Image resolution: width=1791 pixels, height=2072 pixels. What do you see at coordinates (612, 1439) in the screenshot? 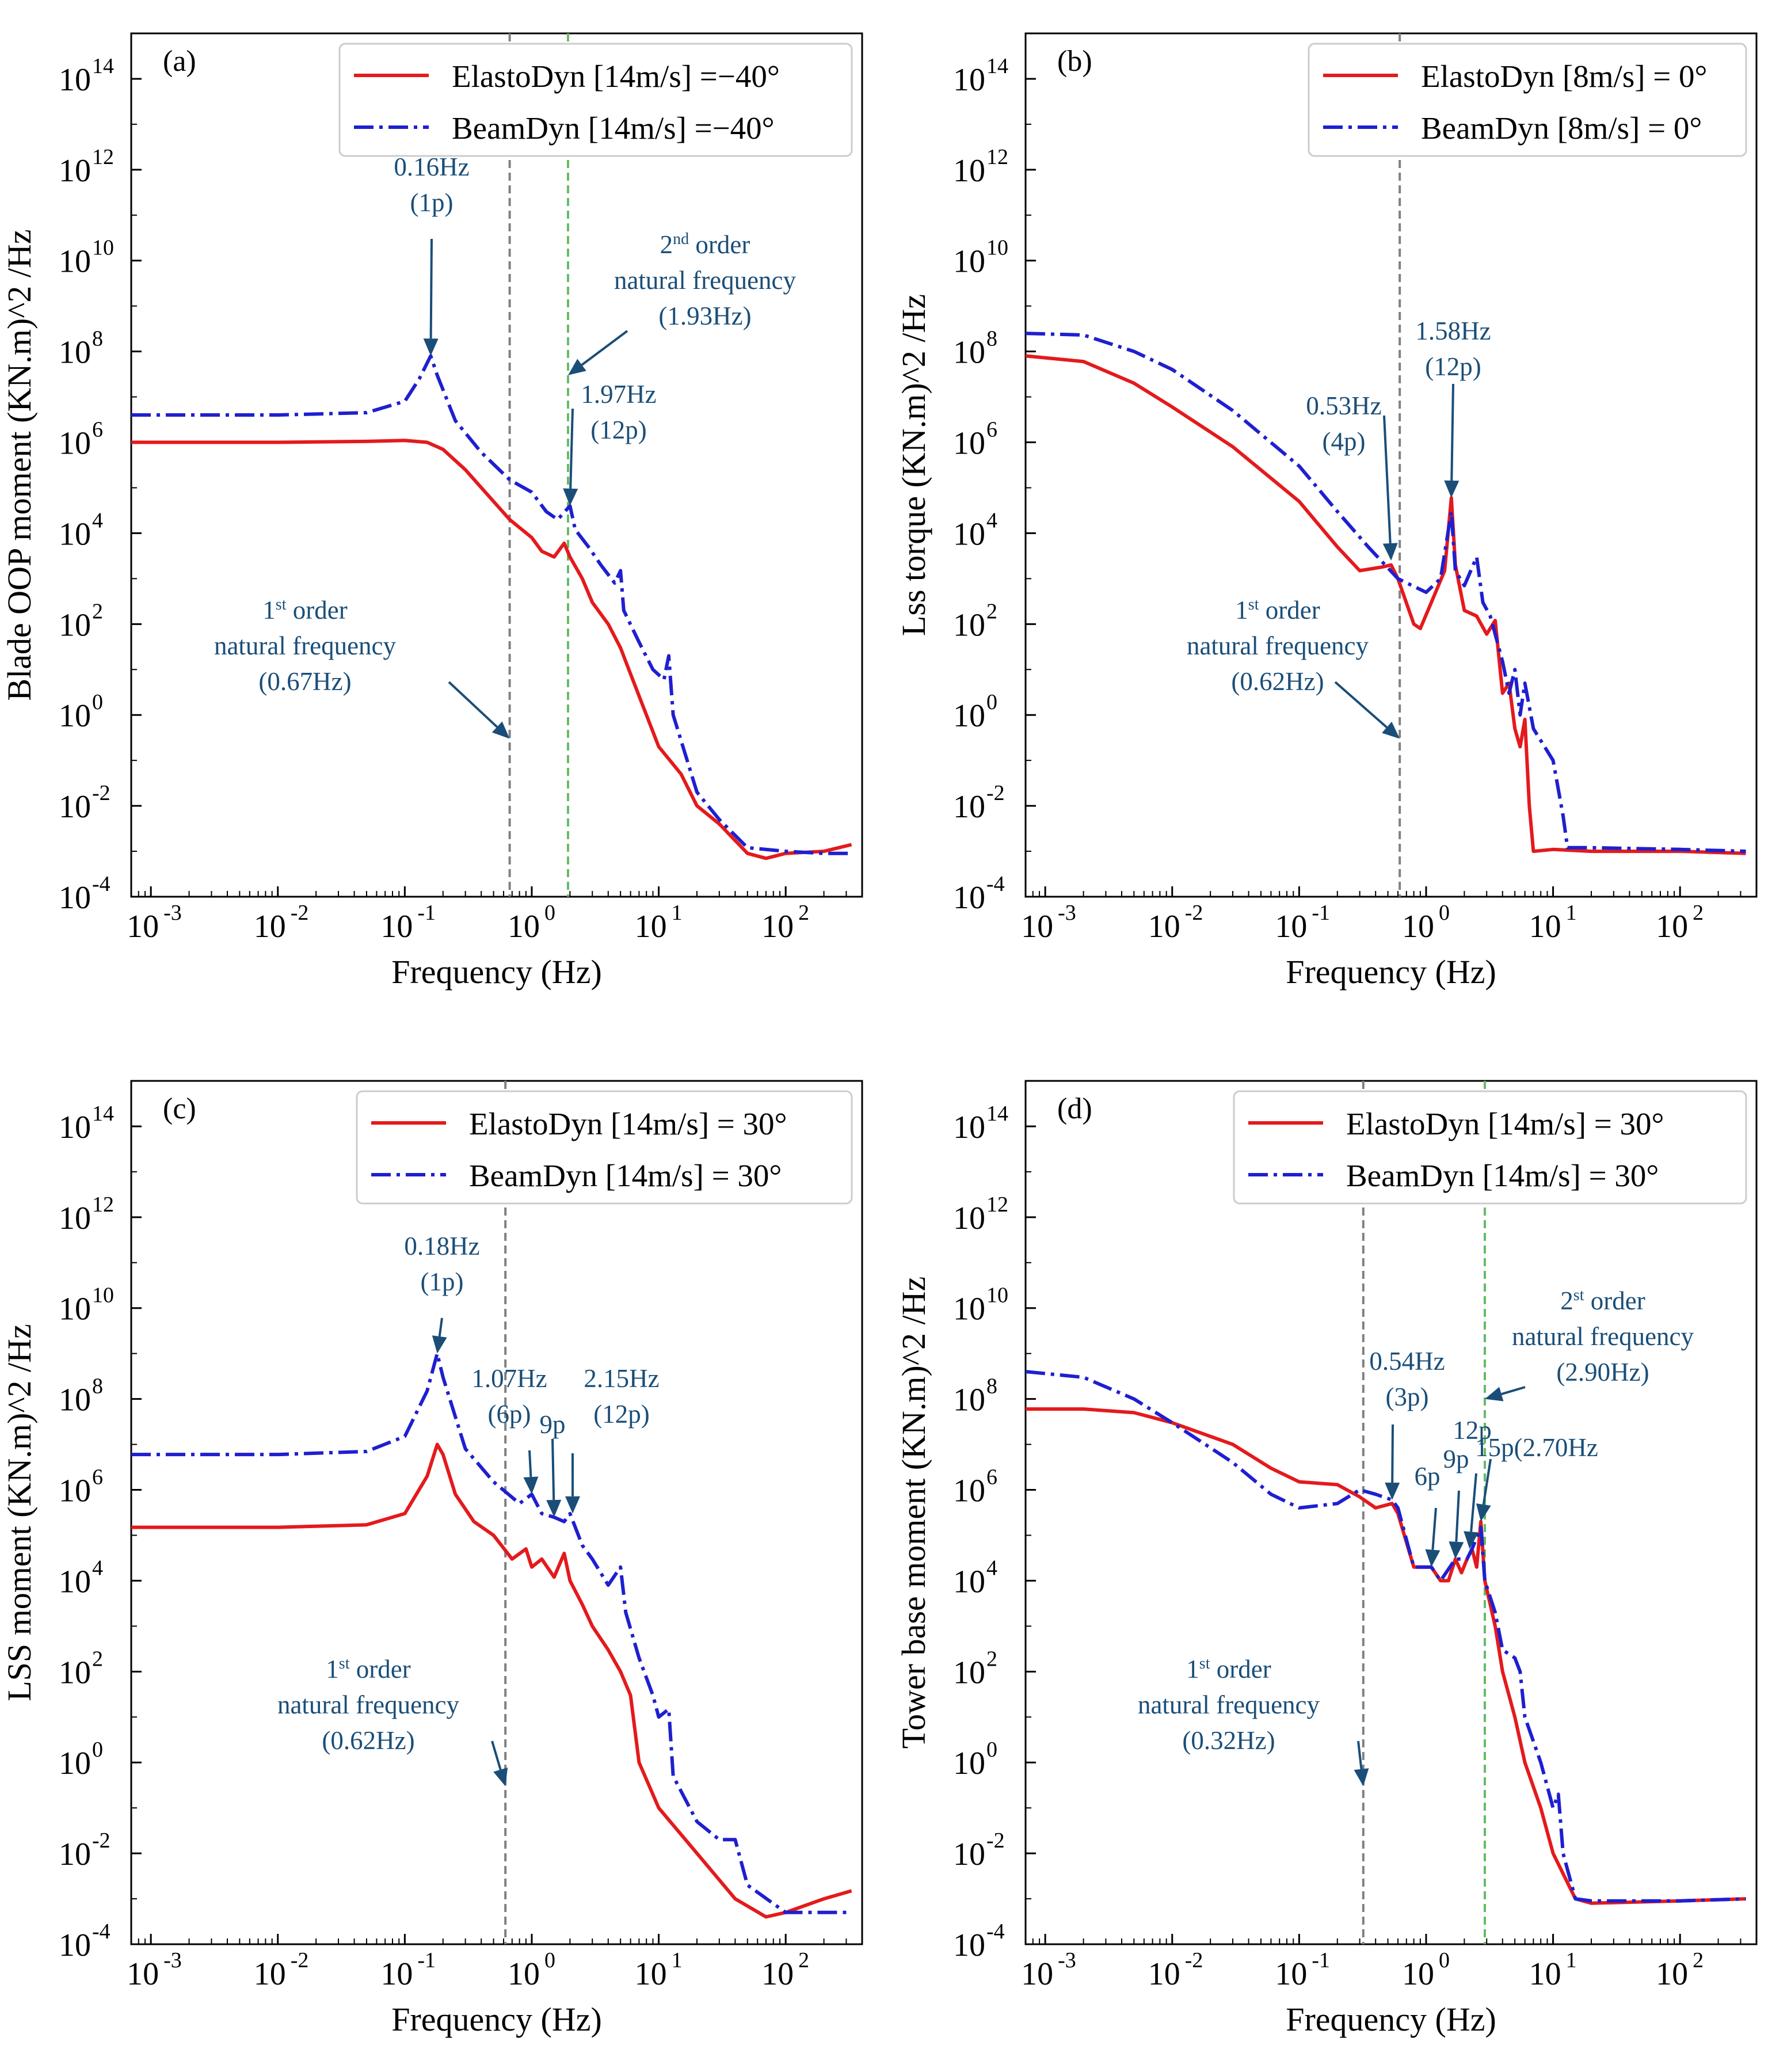
I see `annotation: 2.15Hz (12p)` at bounding box center [612, 1439].